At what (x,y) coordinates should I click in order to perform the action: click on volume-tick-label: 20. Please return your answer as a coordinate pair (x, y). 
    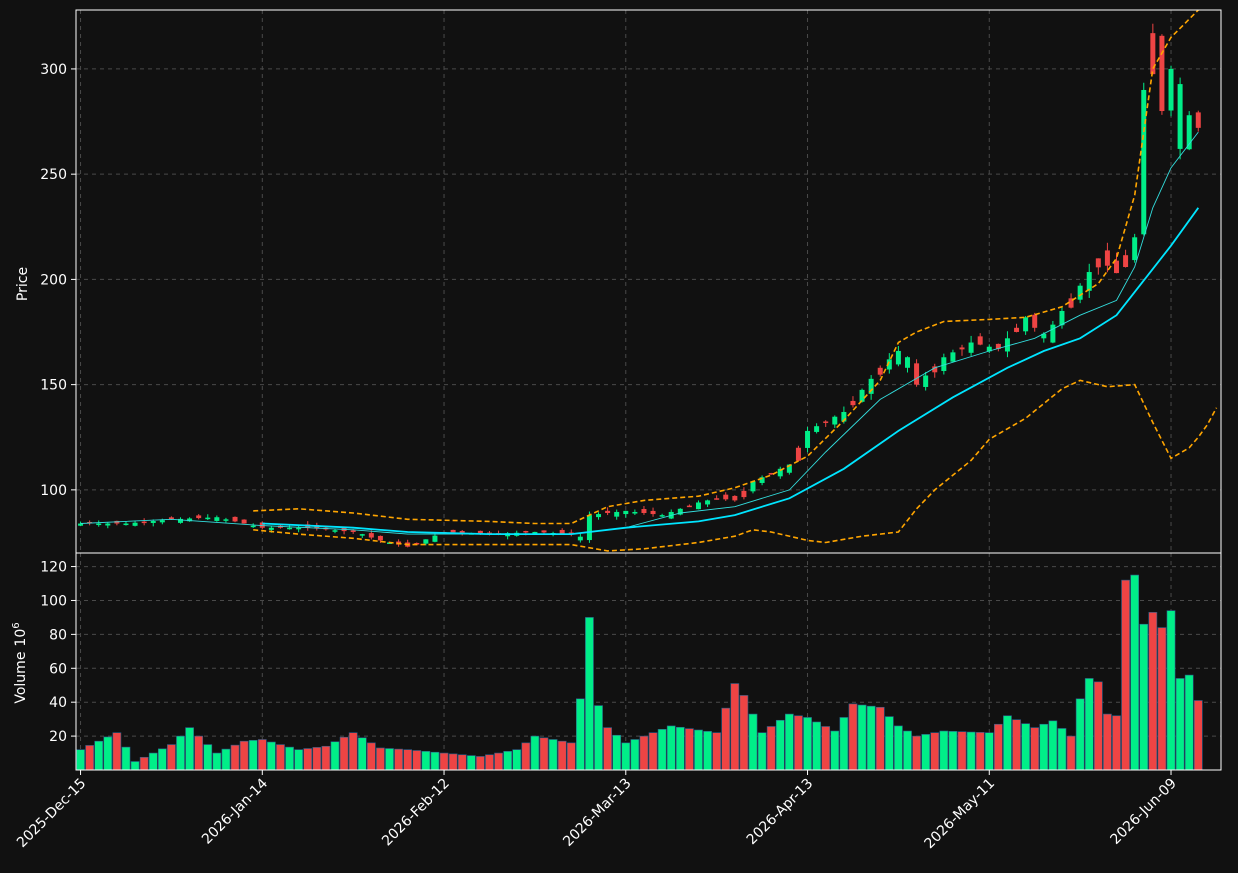
    Looking at the image, I should click on (58, 737).